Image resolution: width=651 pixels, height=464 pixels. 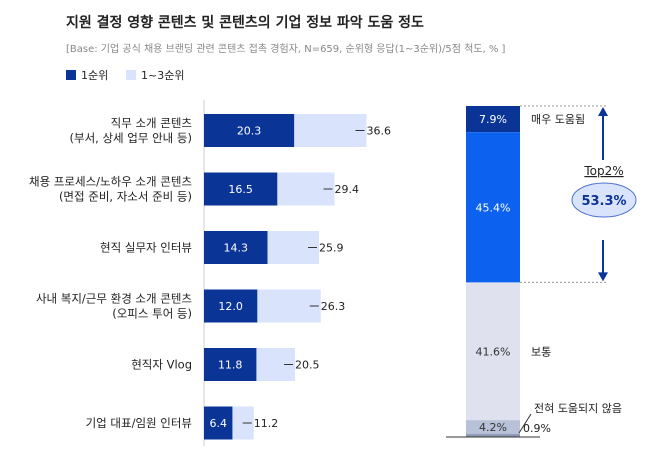 I want to click on legend-swatch-rank1to3, so click(x=131, y=75).